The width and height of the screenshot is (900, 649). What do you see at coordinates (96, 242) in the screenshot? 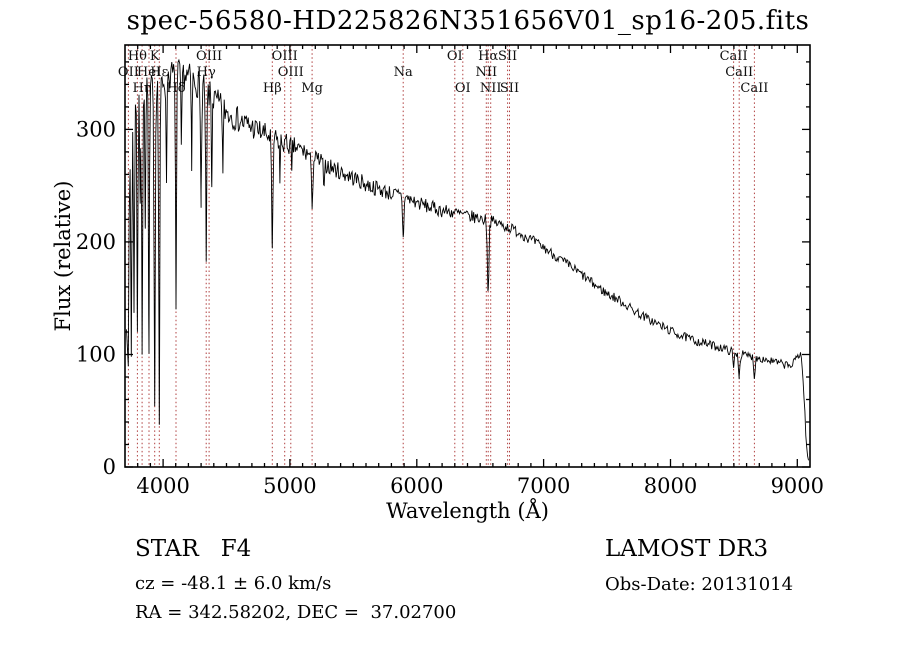
I see `y-tick-label: 200` at bounding box center [96, 242].